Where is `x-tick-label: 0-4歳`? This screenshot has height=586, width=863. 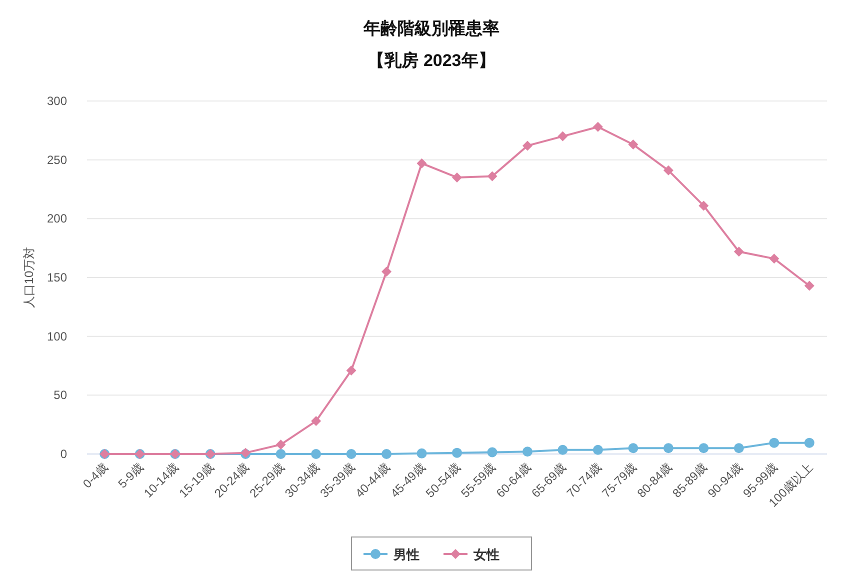 x-tick-label: 0-4歳 is located at coordinates (95, 475).